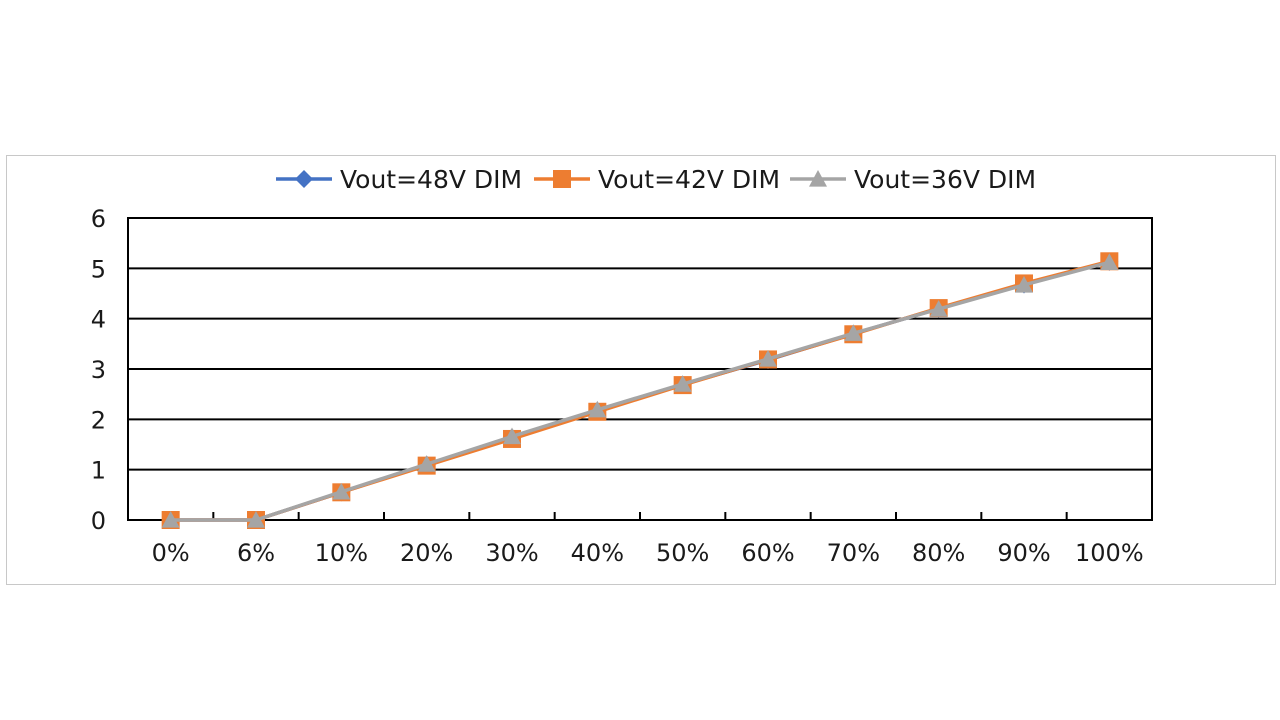  I want to click on legend-label: Vout=48V DIM, so click(431, 179).